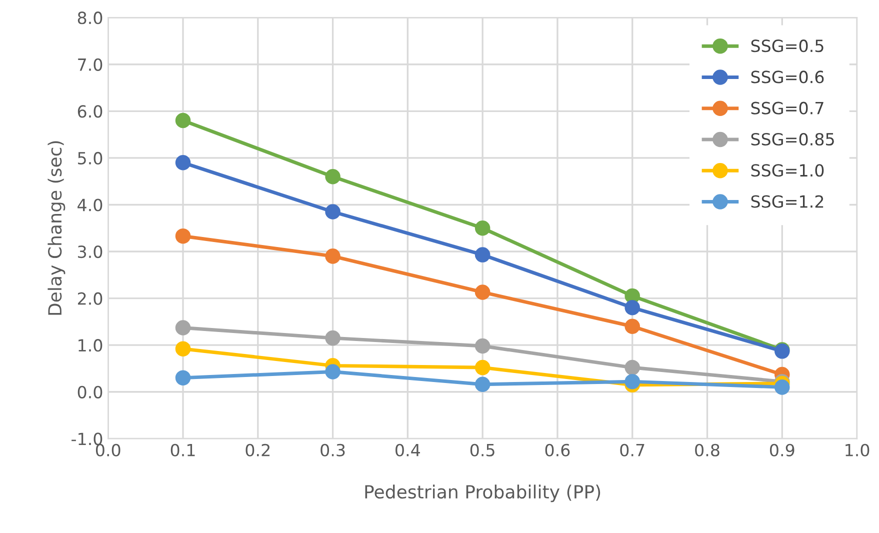 The height and width of the screenshot is (533, 879). What do you see at coordinates (787, 201) in the screenshot?
I see `legend-label: SSG=1.2` at bounding box center [787, 201].